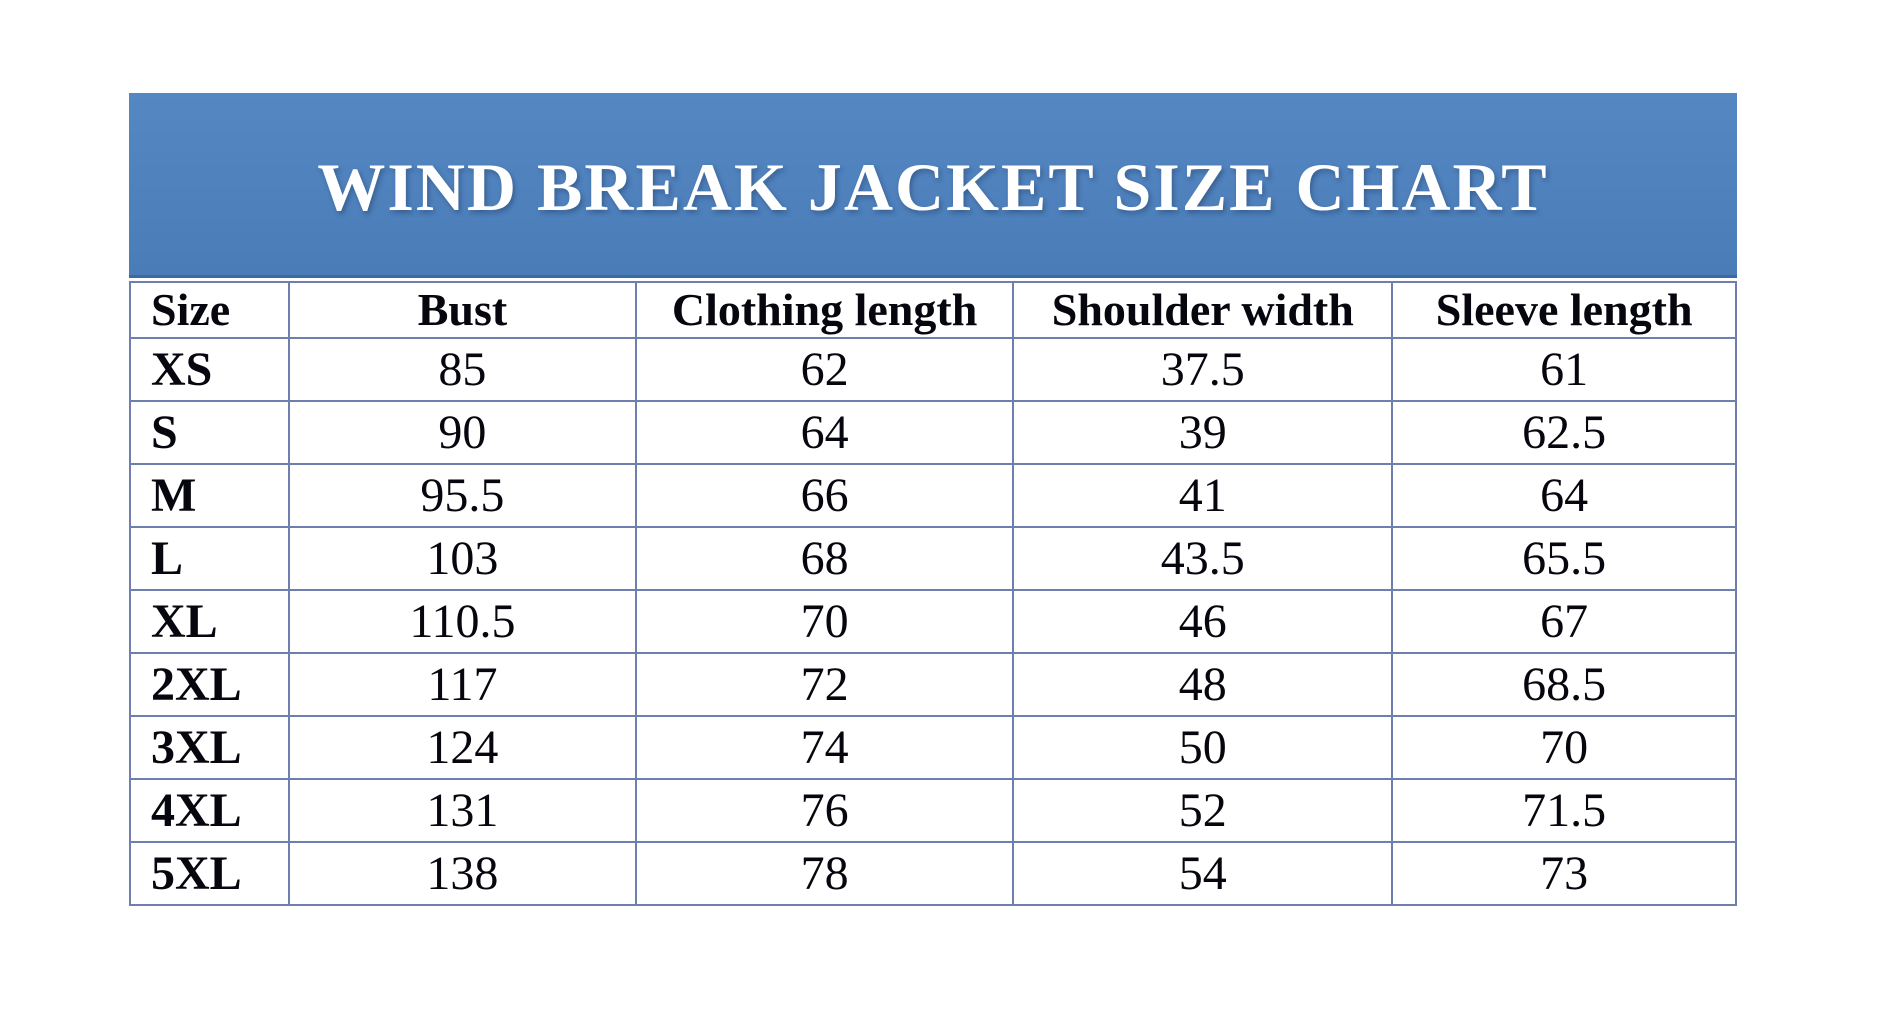 The width and height of the screenshot is (1890, 1020). Describe the element at coordinates (824, 873) in the screenshot. I see `value-cell: 78` at that location.